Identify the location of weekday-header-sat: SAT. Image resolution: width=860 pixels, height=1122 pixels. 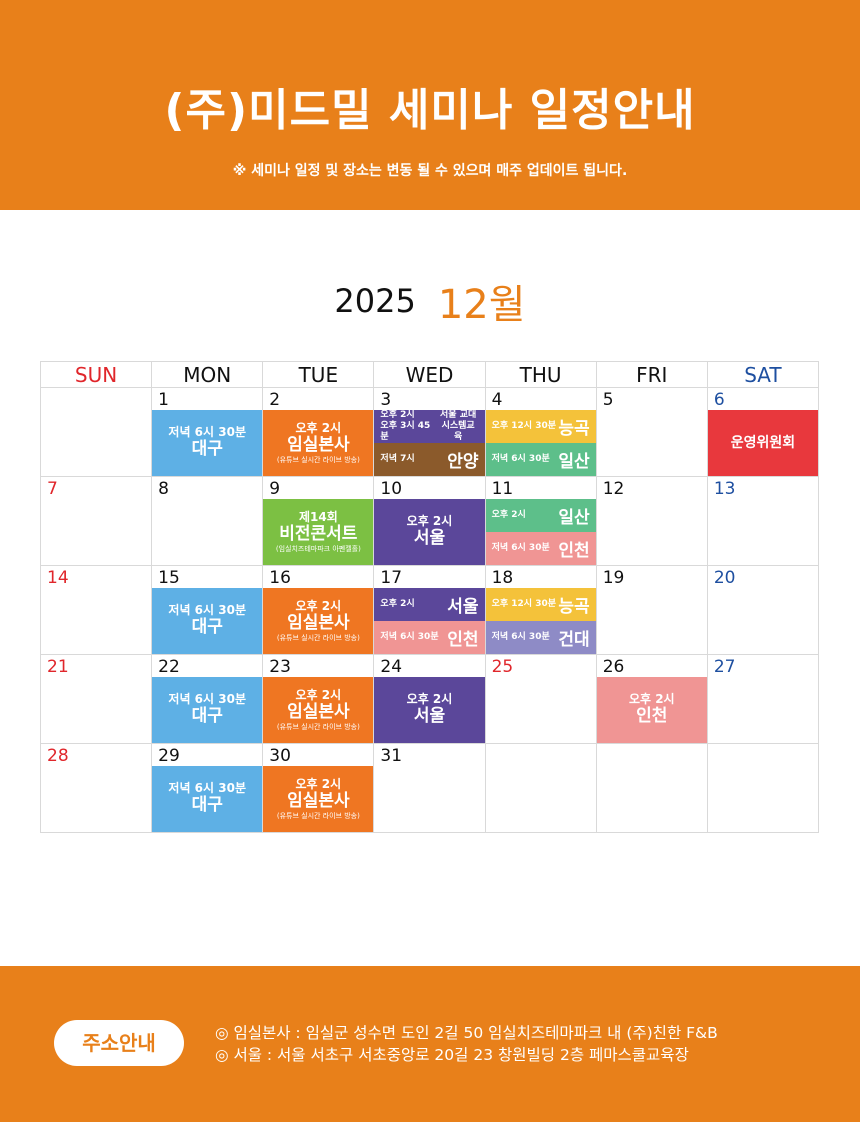
(763, 374).